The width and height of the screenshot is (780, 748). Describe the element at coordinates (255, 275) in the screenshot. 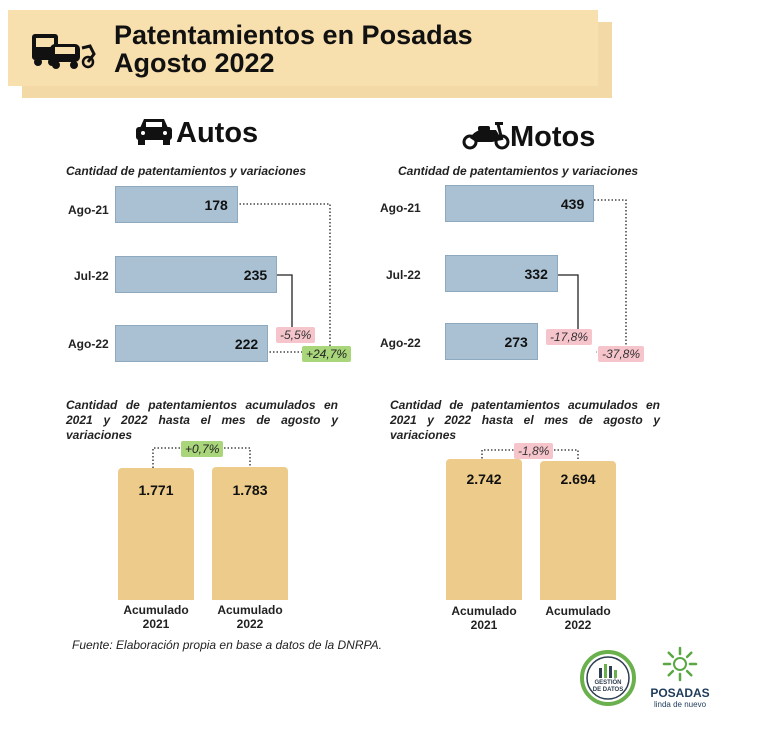

I see `value-autos-jul22: 235` at that location.